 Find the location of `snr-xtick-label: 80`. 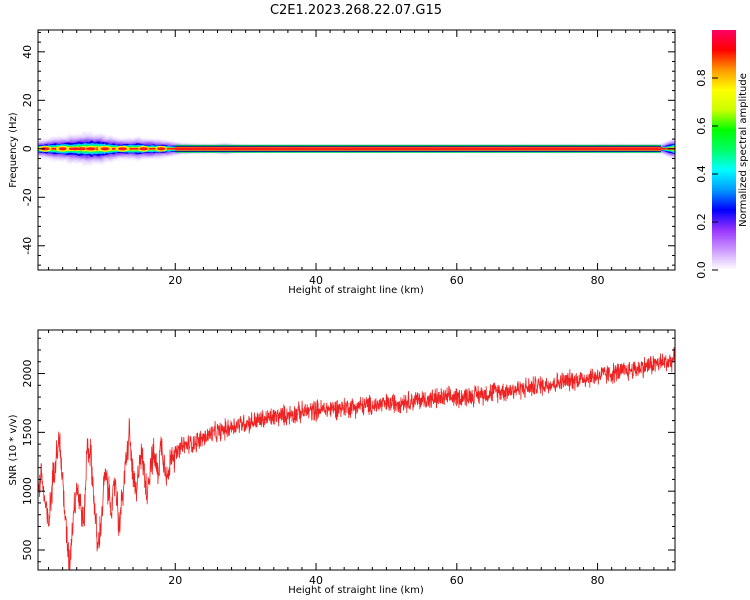

snr-xtick-label: 80 is located at coordinates (598, 580).